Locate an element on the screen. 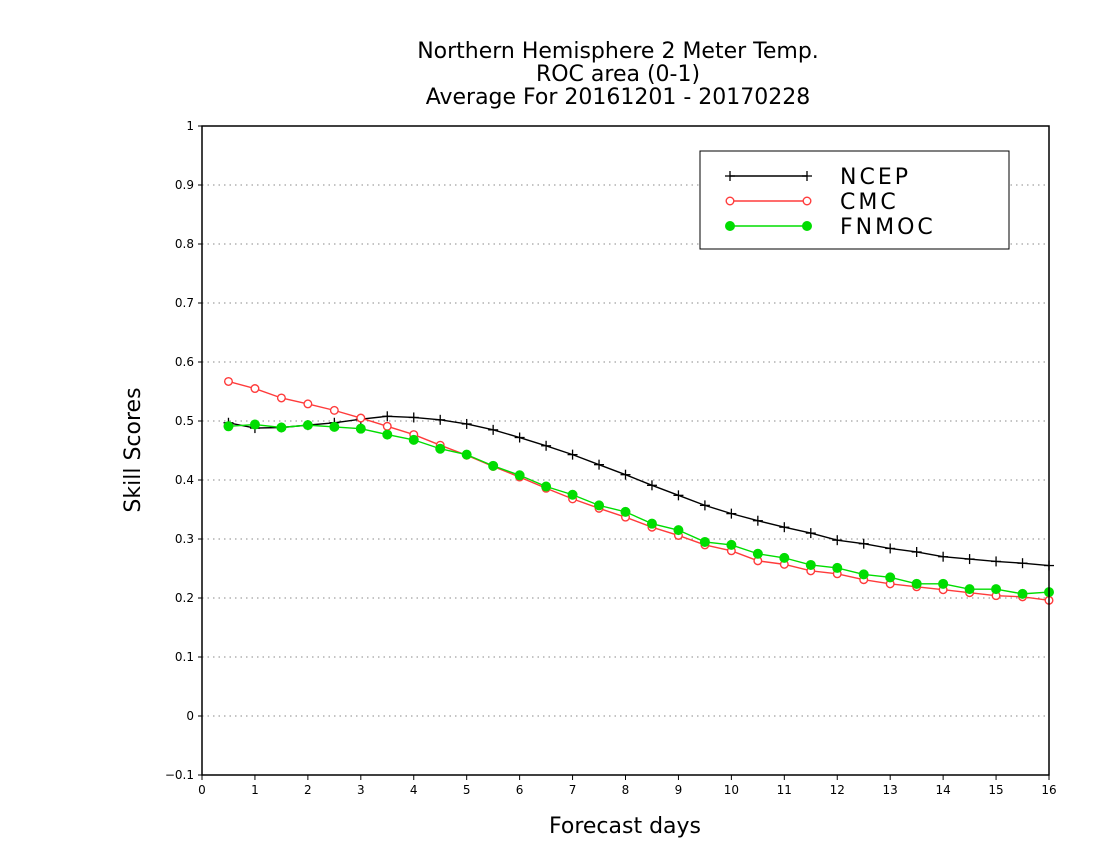  legend-item-fnmoc: FNMOC is located at coordinates (830, 227).